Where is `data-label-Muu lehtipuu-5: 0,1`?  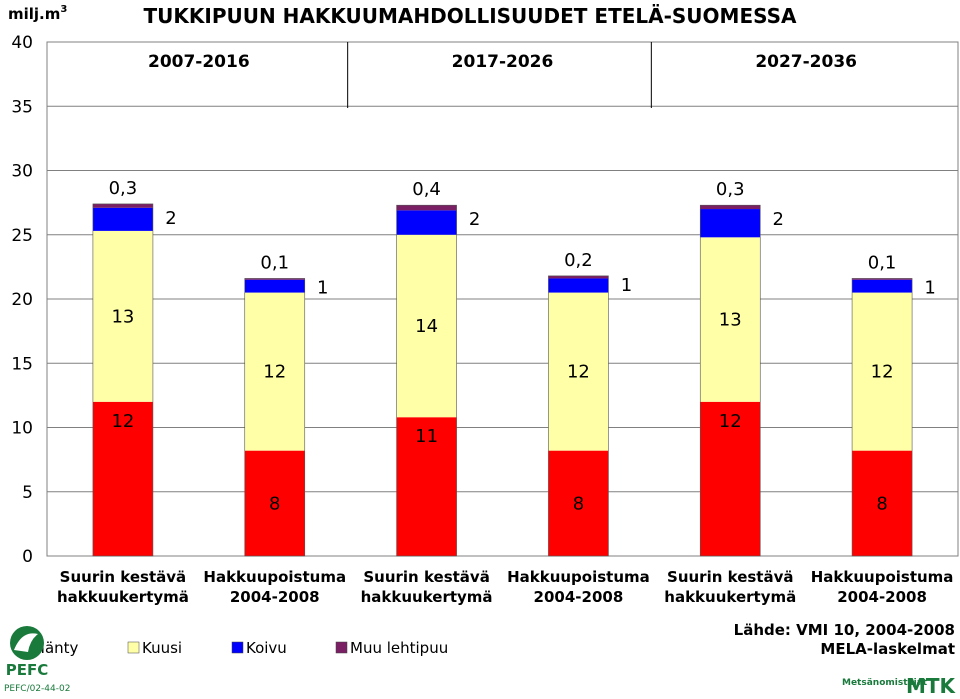 data-label-Muu lehtipuu-5: 0,1 is located at coordinates (882, 262).